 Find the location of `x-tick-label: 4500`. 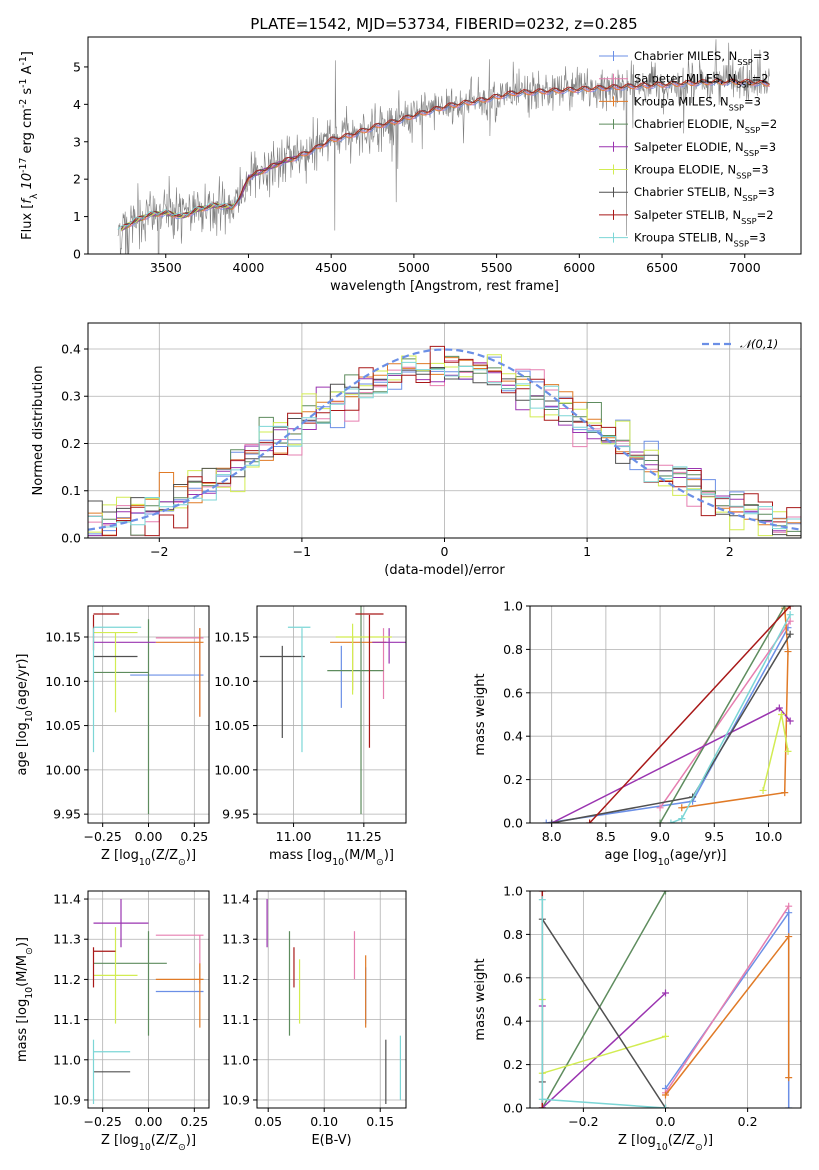

x-tick-label: 4500 is located at coordinates (331, 267).